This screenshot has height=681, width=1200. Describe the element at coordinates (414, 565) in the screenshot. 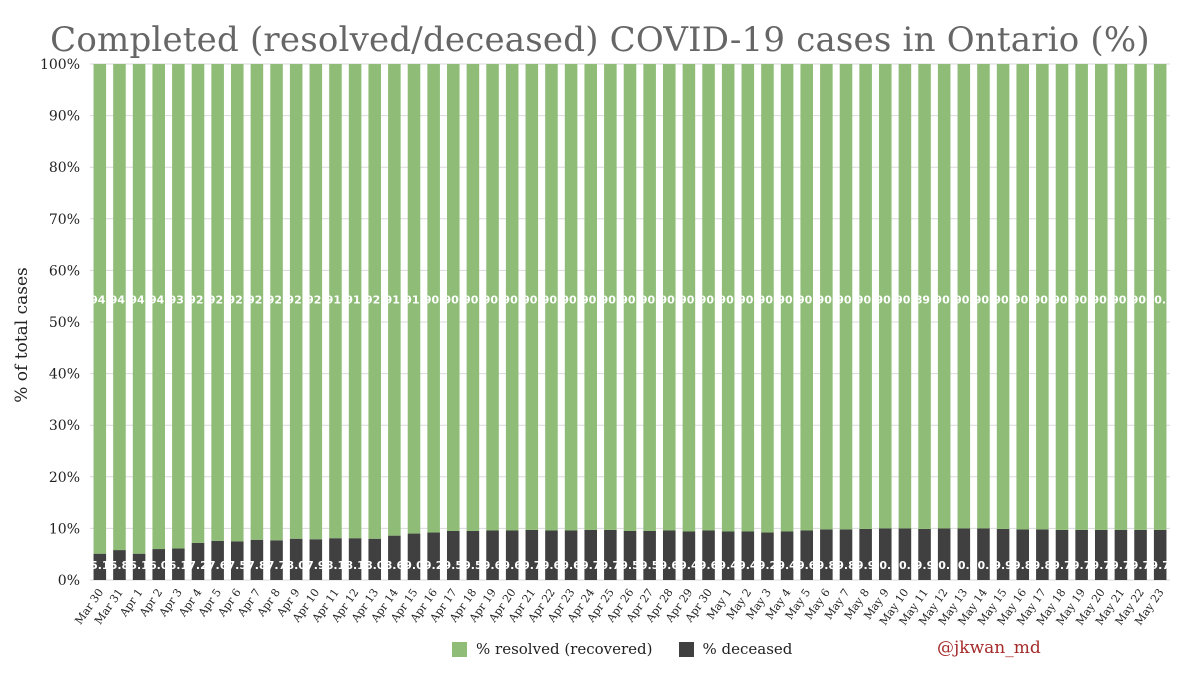

I see `data-label-deceased: 9.0` at that location.